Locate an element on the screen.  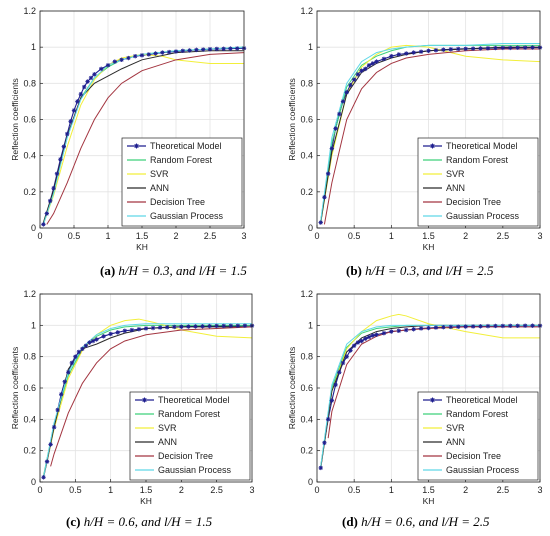
caption-a: (a) h/H = 0.3, and l/H = 1.5 is located at coordinates (173, 270).